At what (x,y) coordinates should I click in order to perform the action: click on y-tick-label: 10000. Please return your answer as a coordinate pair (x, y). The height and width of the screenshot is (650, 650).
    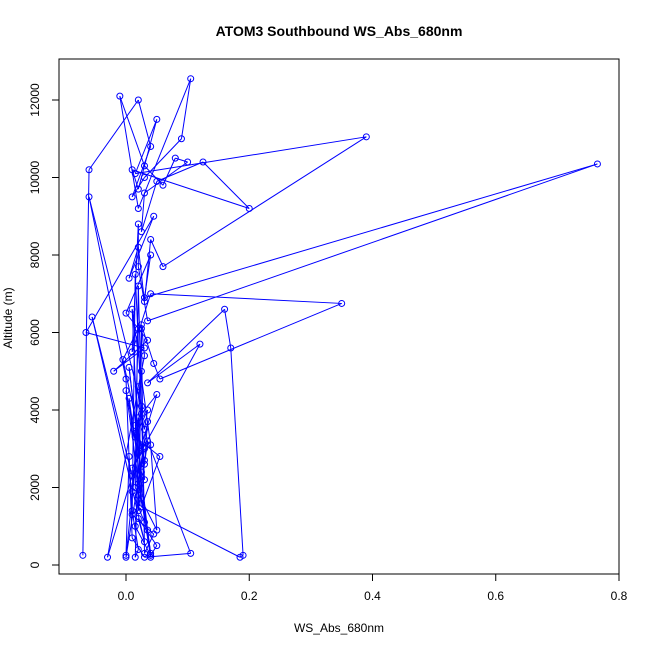
    Looking at the image, I should click on (35, 177).